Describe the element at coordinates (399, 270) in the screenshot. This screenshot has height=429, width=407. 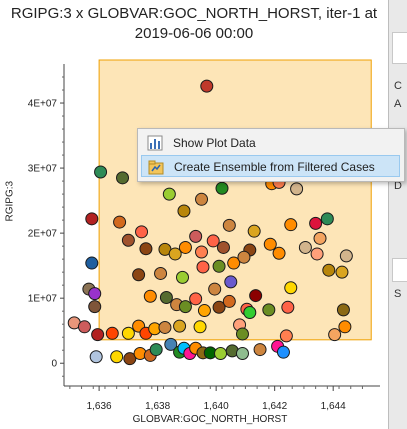
I see `panel-button-bottom` at that location.